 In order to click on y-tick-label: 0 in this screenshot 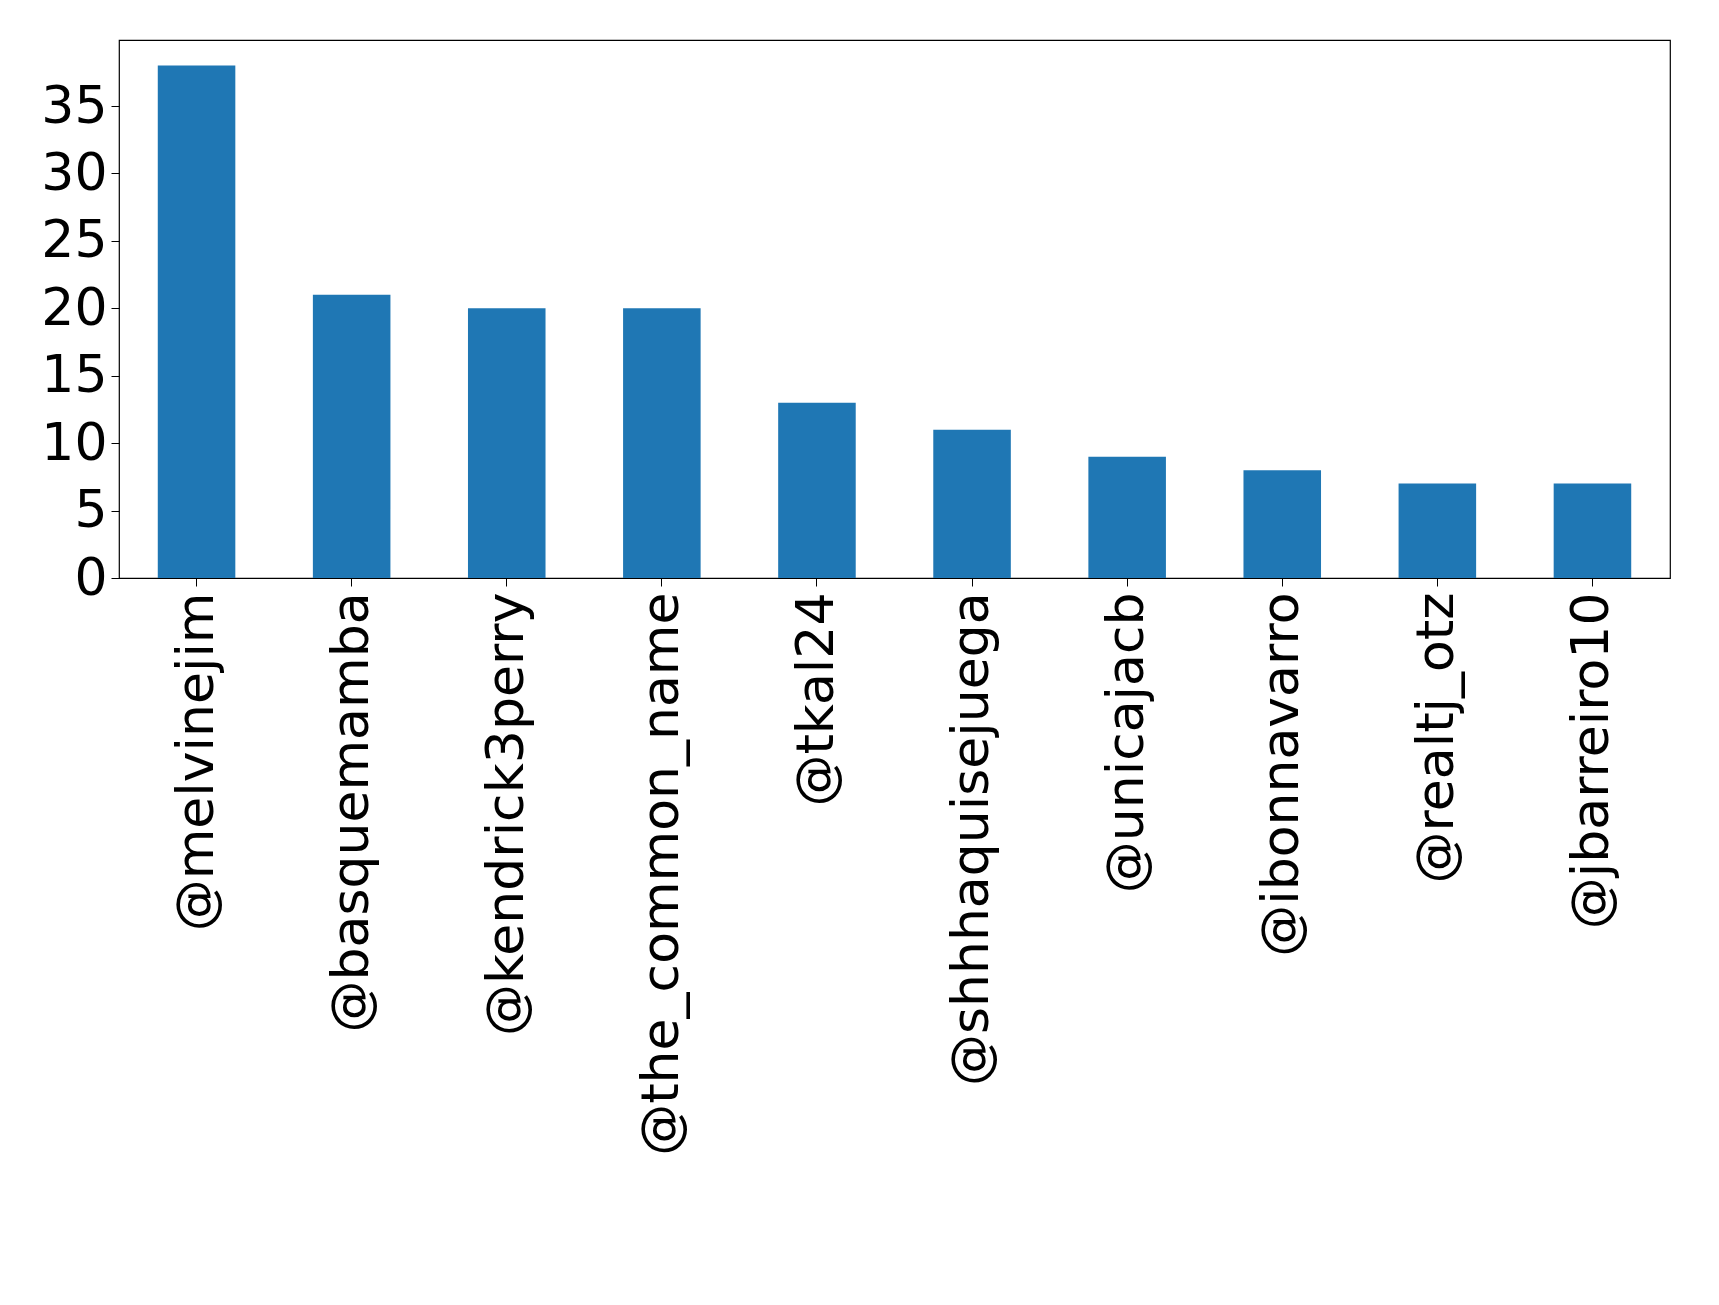, I will do `click(91, 576)`.